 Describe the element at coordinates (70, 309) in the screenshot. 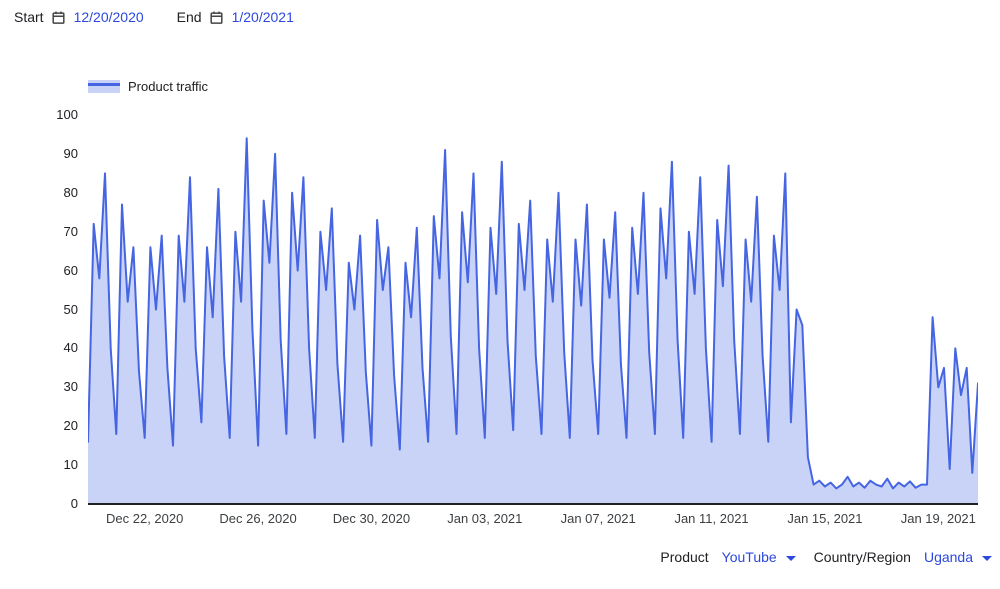

I see `y-tick-label: 50` at that location.